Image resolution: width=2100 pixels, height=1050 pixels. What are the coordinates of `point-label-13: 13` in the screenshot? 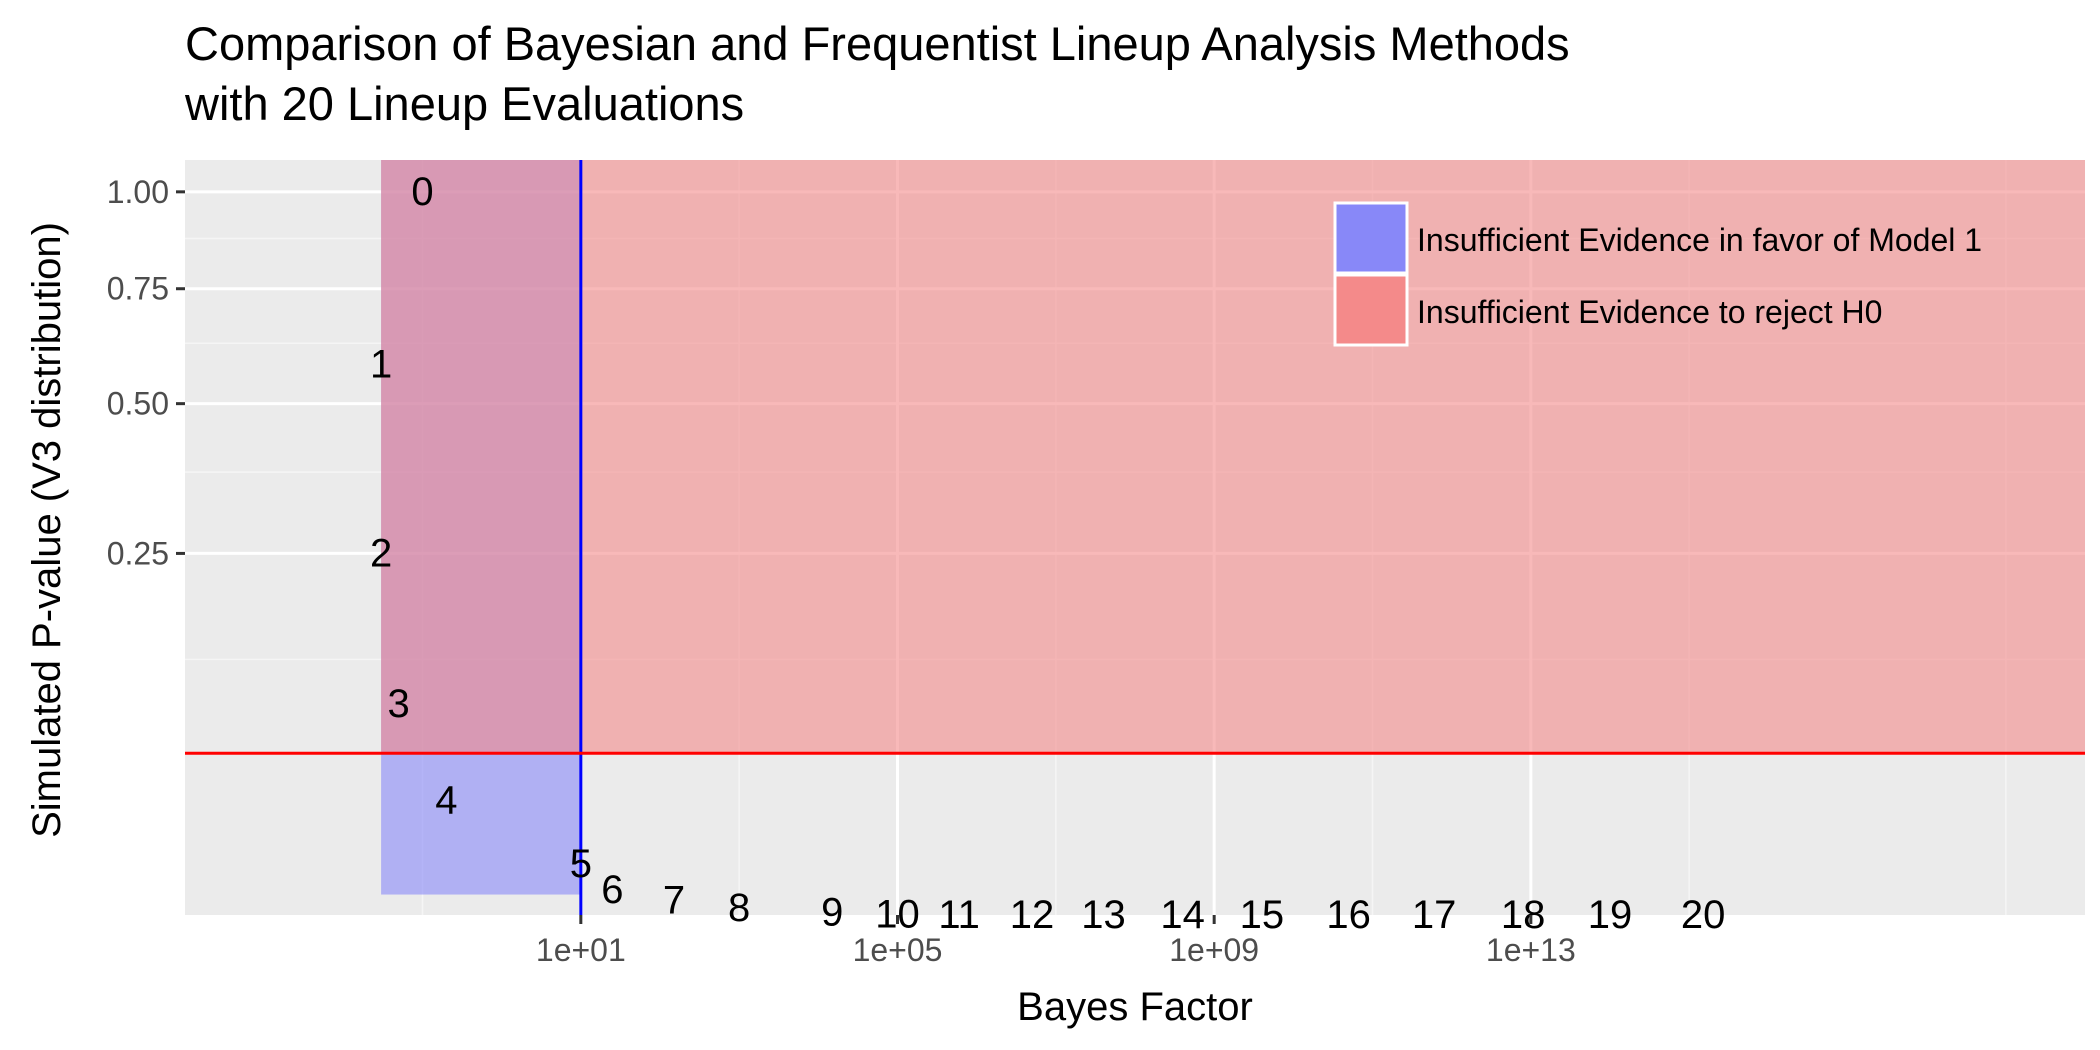 It's located at (1103, 915).